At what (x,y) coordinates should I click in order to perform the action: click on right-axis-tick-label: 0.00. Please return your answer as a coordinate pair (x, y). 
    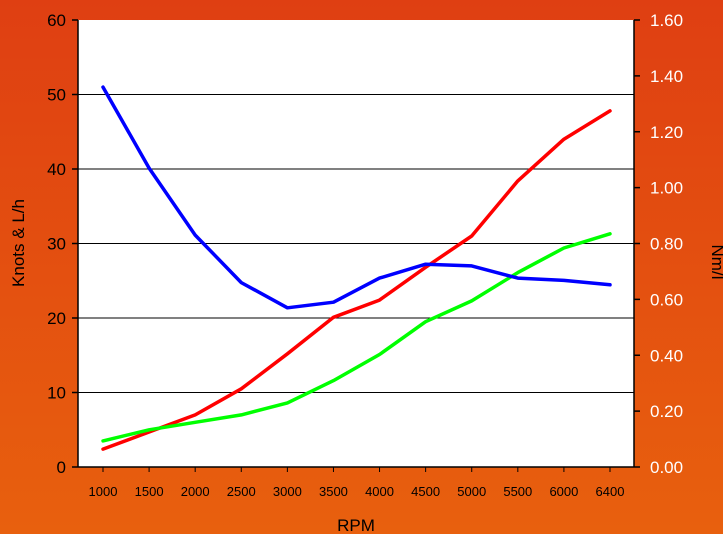
    Looking at the image, I should click on (666, 467).